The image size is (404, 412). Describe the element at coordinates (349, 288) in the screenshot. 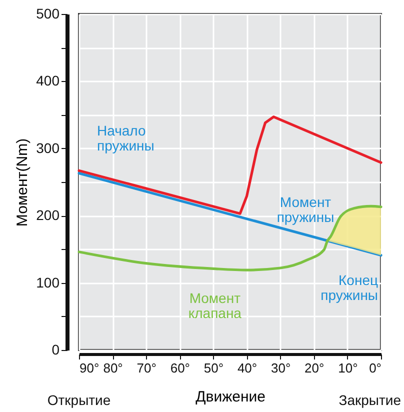

I see `annotation: Конец пружины` at that location.